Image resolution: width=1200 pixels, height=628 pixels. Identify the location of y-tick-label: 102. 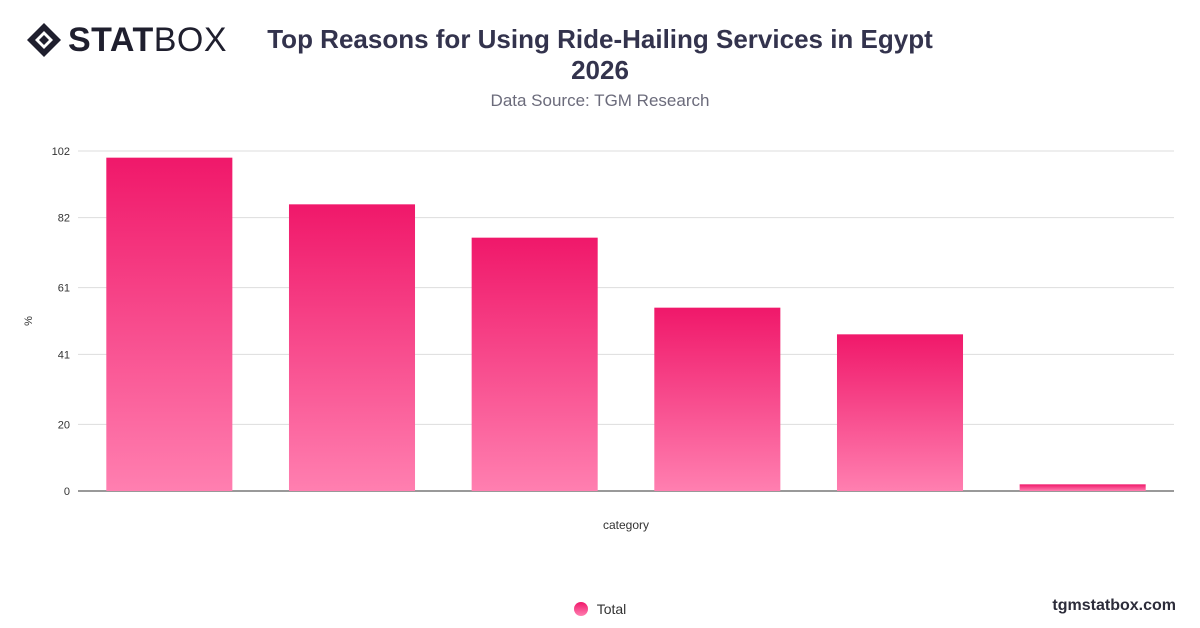
(61, 152).